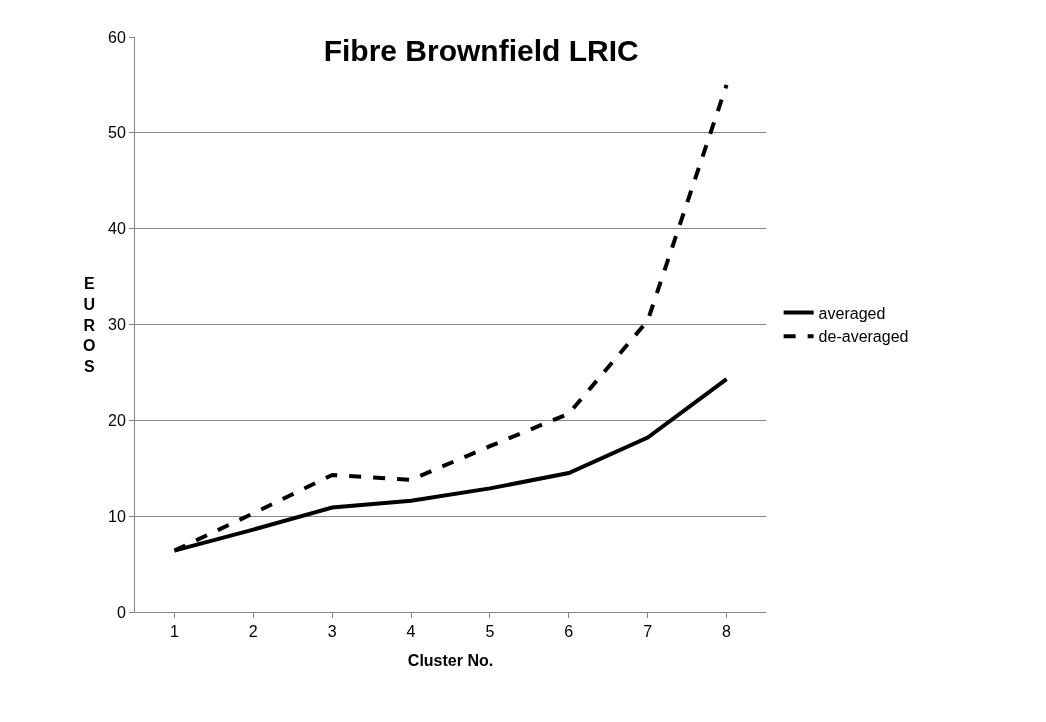 The height and width of the screenshot is (722, 1046). I want to click on y-tick-label: 40, so click(117, 229).